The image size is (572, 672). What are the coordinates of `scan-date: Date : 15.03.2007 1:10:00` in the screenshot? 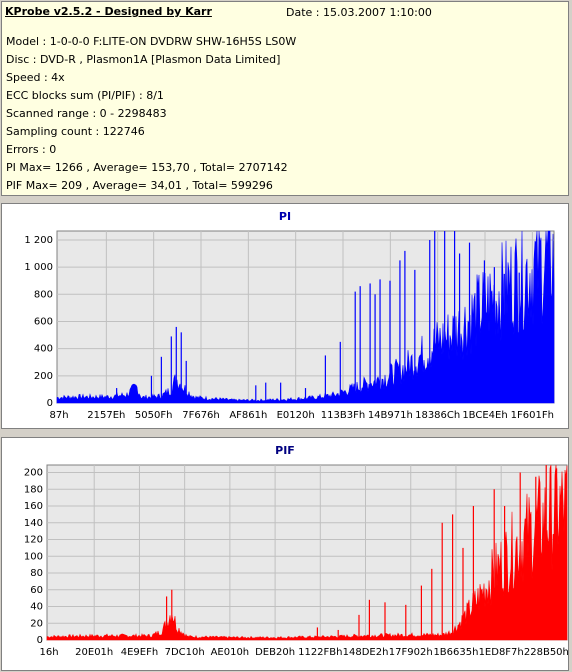 It's located at (359, 12).